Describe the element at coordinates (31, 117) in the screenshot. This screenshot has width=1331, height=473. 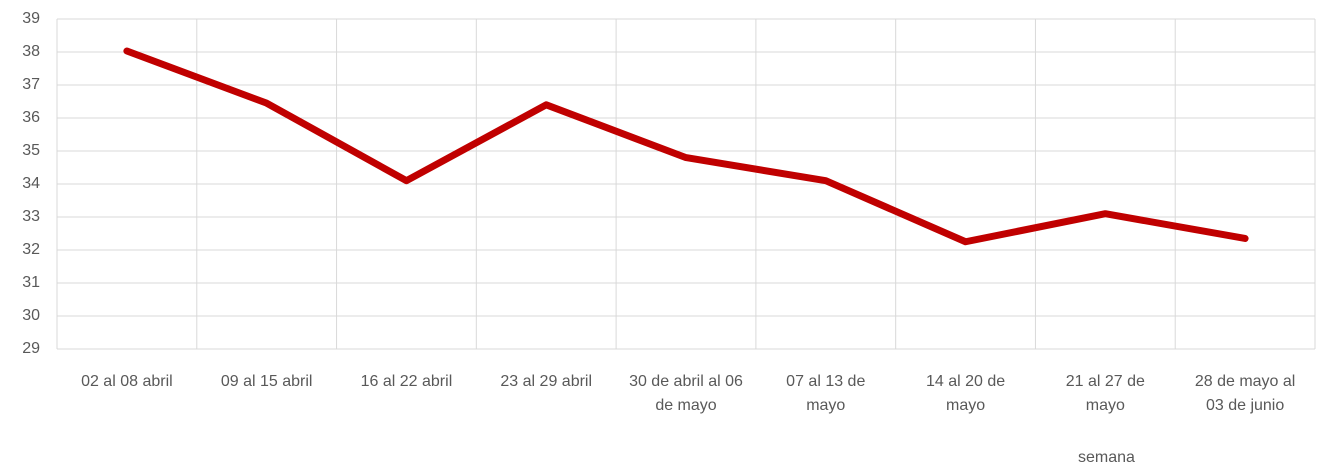
I see `y-tick-label: 36` at that location.